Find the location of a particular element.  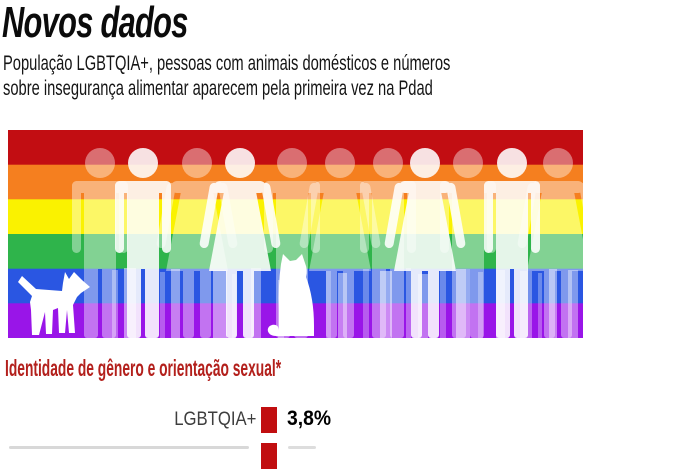

cutoff-row-bar is located at coordinates (269, 456).